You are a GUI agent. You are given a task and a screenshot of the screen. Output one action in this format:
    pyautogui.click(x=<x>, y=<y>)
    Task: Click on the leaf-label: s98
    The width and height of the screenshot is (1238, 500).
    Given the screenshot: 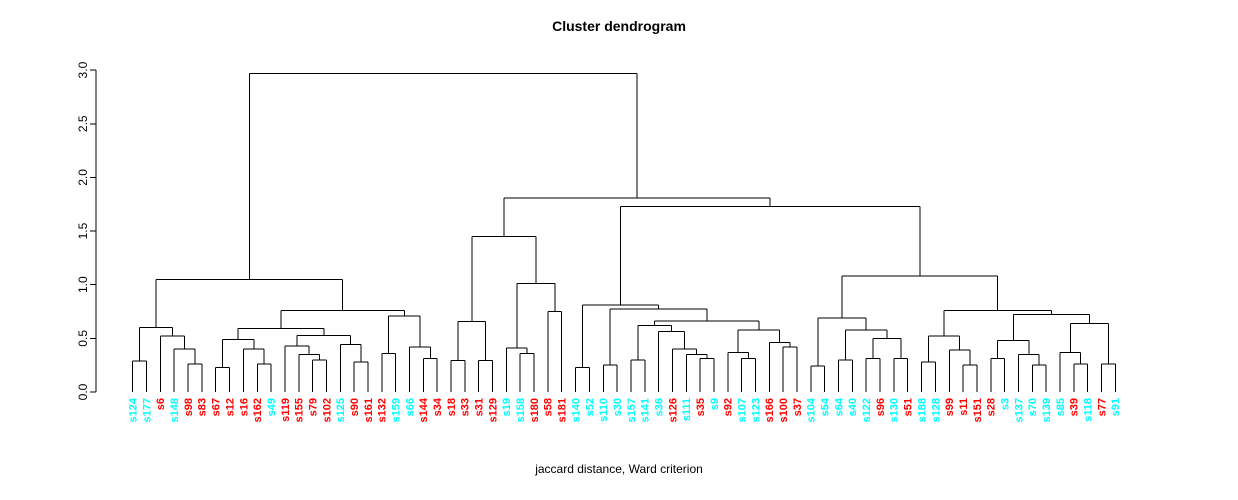 What is the action you would take?
    pyautogui.click(x=189, y=407)
    